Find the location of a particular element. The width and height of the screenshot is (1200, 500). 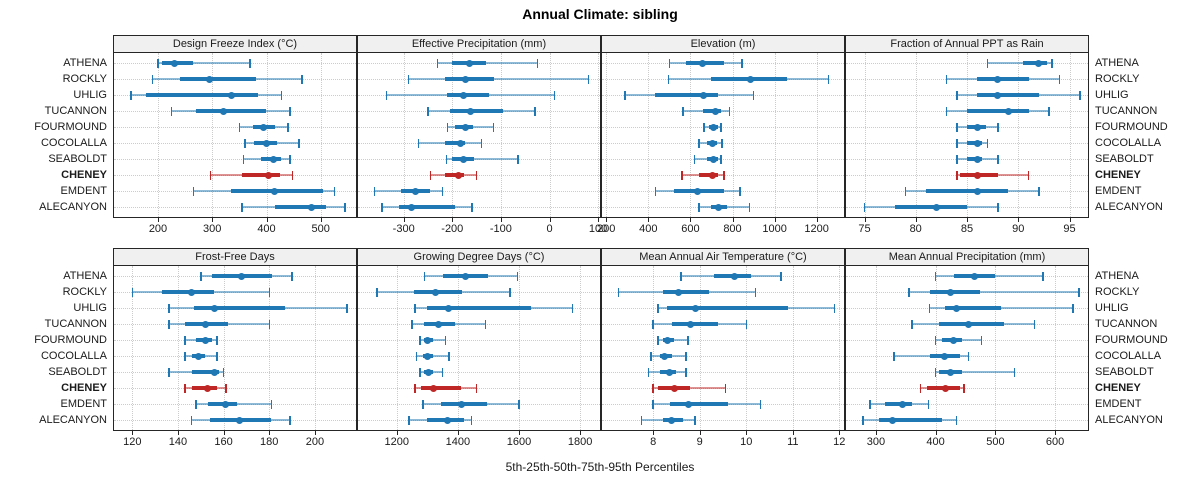

axis-tick-label: 10 is located at coordinates (746, 442).